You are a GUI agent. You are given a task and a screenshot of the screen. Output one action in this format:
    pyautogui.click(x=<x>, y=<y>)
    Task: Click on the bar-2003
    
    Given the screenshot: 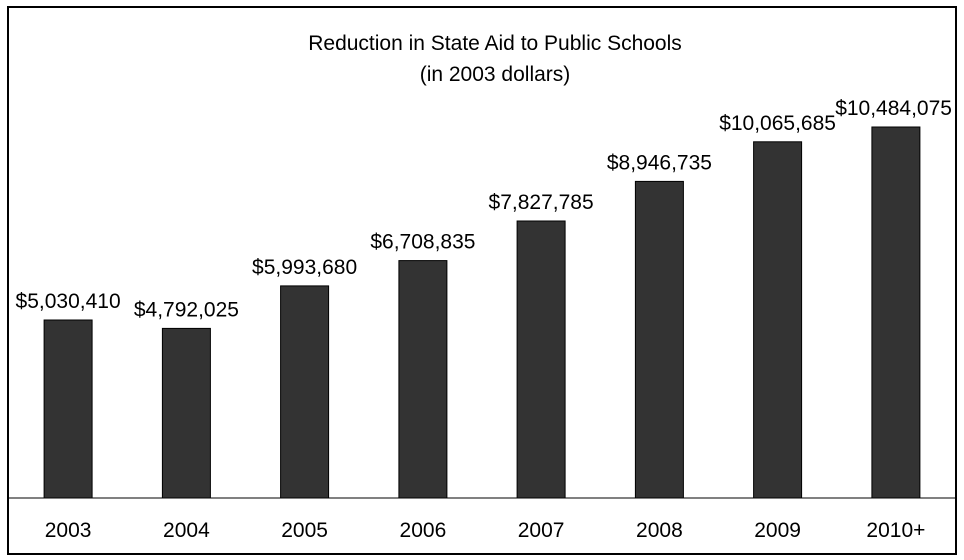 What is the action you would take?
    pyautogui.click(x=68, y=409)
    